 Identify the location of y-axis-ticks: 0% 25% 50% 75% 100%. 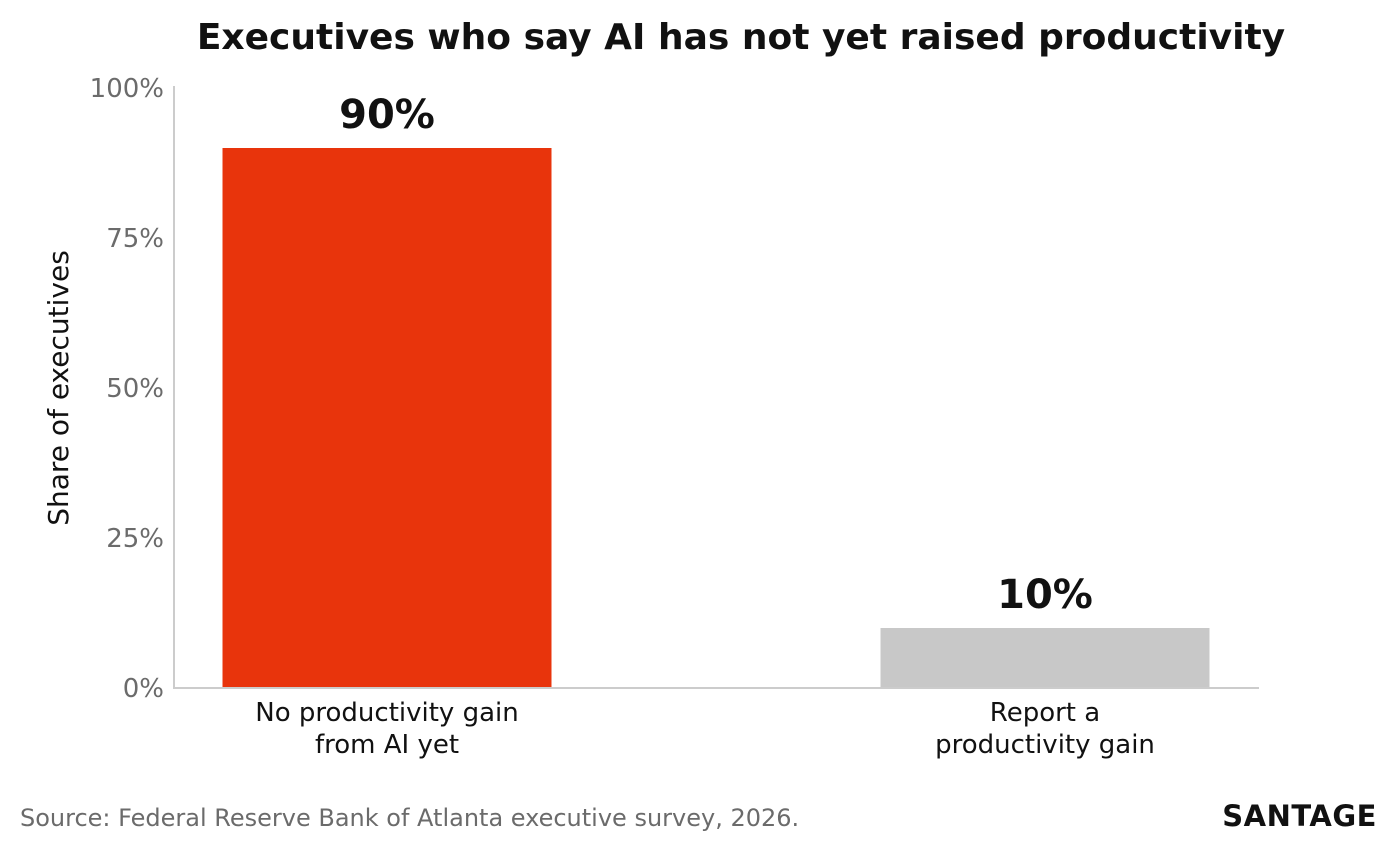
(127, 389).